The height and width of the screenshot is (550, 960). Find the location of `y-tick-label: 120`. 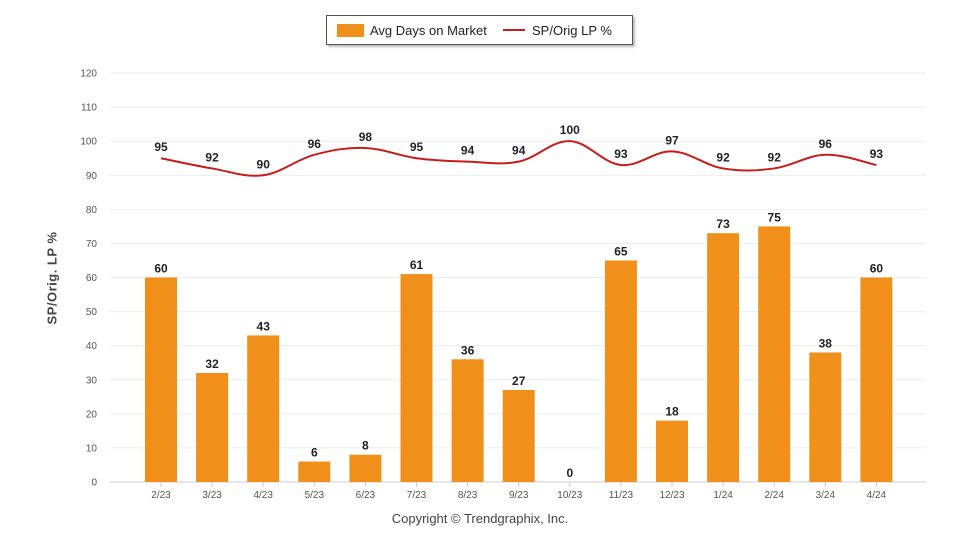

y-tick-label: 120 is located at coordinates (88, 74).